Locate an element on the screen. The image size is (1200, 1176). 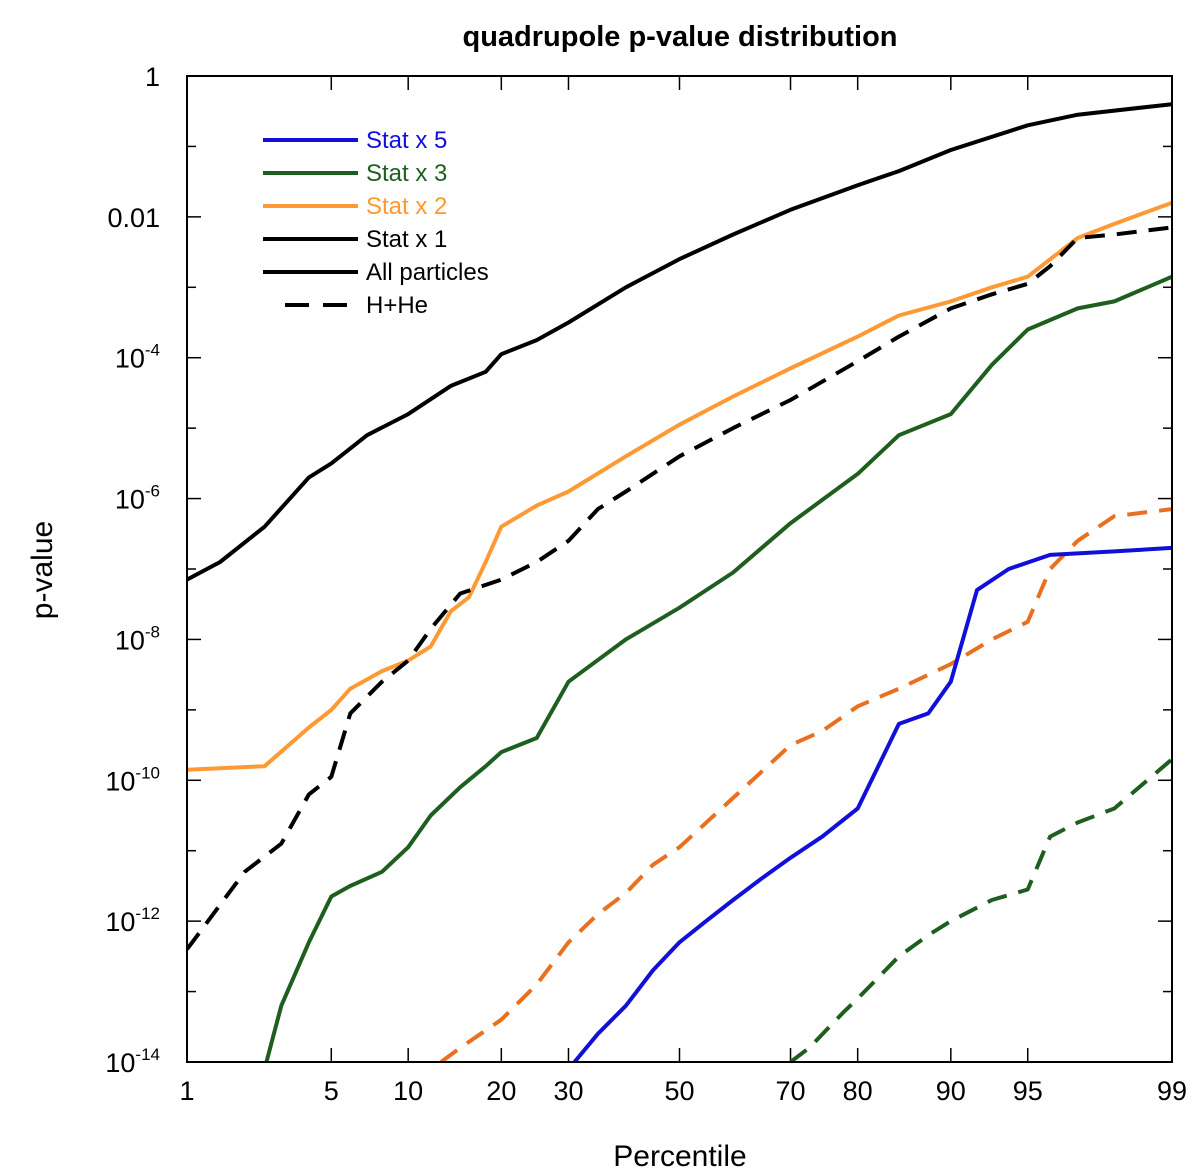
x-tick-label: 1 is located at coordinates (186, 1091).